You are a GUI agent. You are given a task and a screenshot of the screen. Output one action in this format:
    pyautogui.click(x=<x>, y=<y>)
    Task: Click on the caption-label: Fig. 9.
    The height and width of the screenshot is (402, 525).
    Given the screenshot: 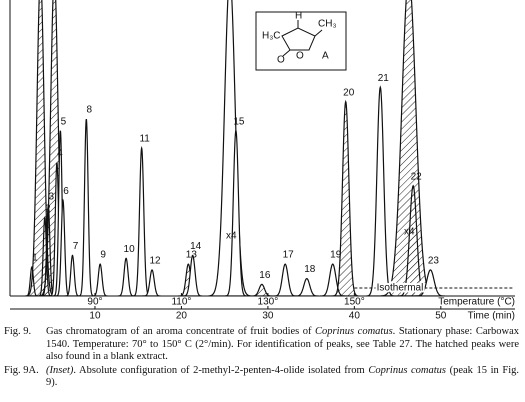 What is the action you would take?
    pyautogui.click(x=18, y=331)
    